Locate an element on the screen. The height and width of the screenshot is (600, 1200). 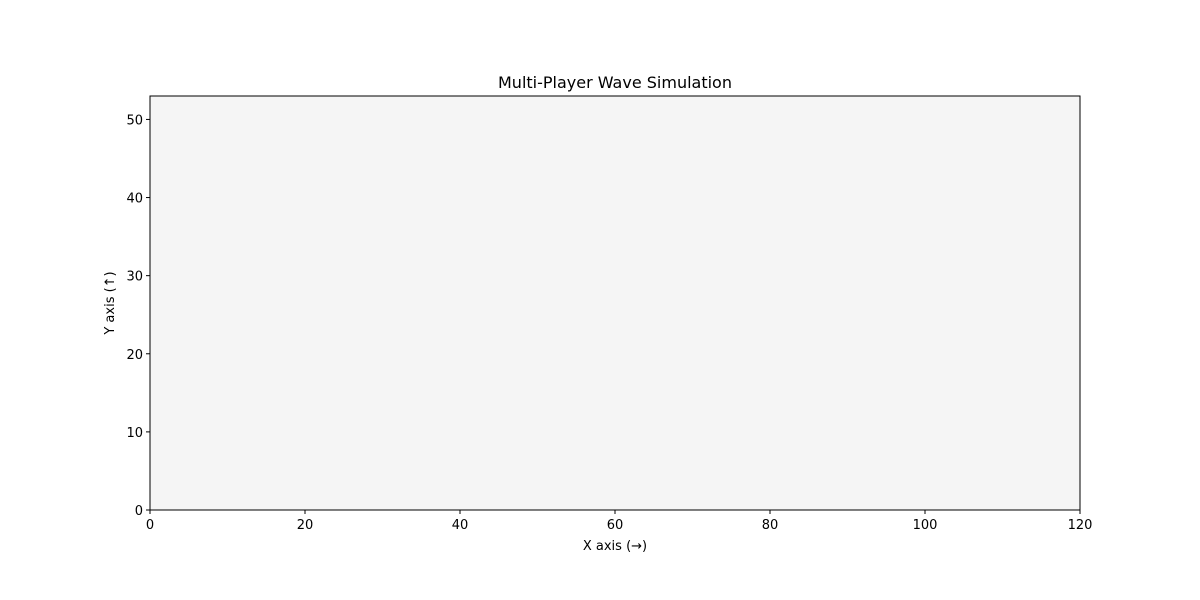
x-tick-label: 120 is located at coordinates (1080, 525).